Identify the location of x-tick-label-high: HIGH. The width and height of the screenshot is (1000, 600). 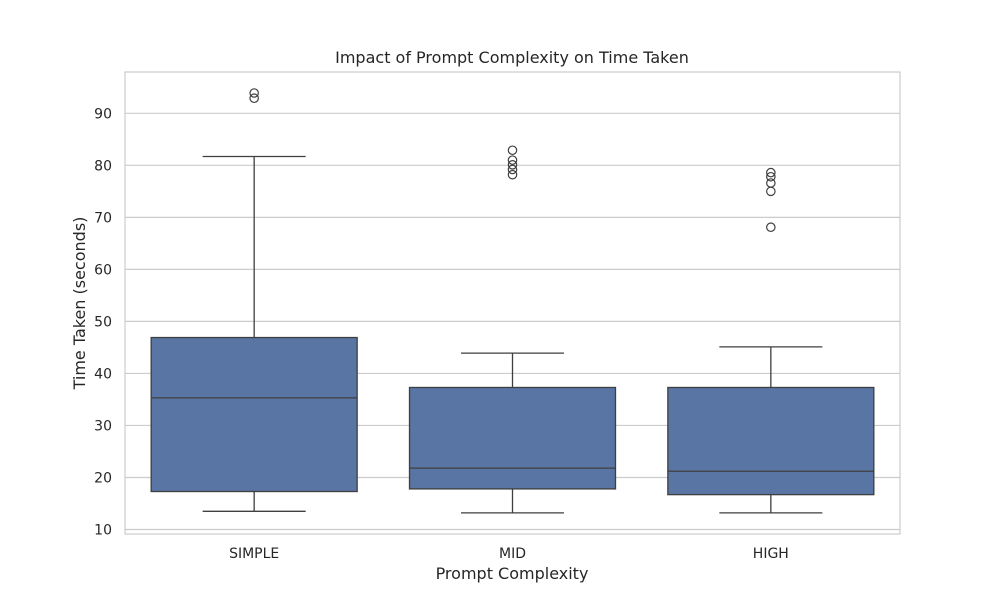
(771, 554).